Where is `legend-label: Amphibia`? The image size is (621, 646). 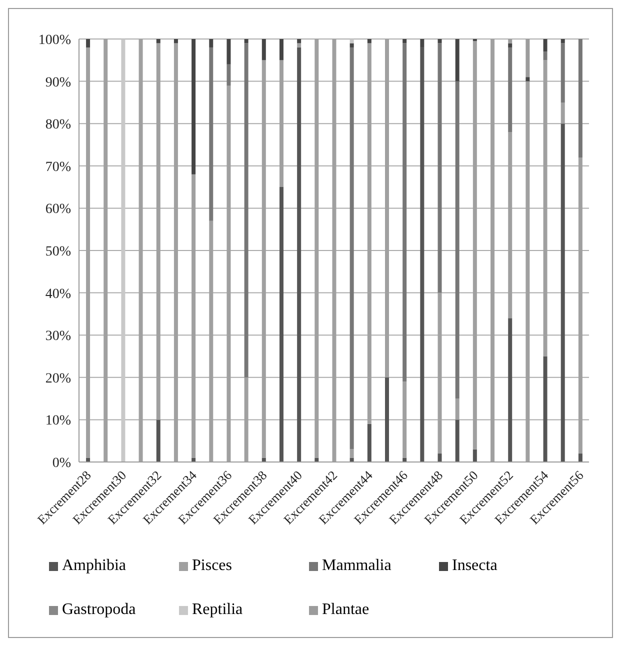 legend-label: Amphibia is located at coordinates (94, 566).